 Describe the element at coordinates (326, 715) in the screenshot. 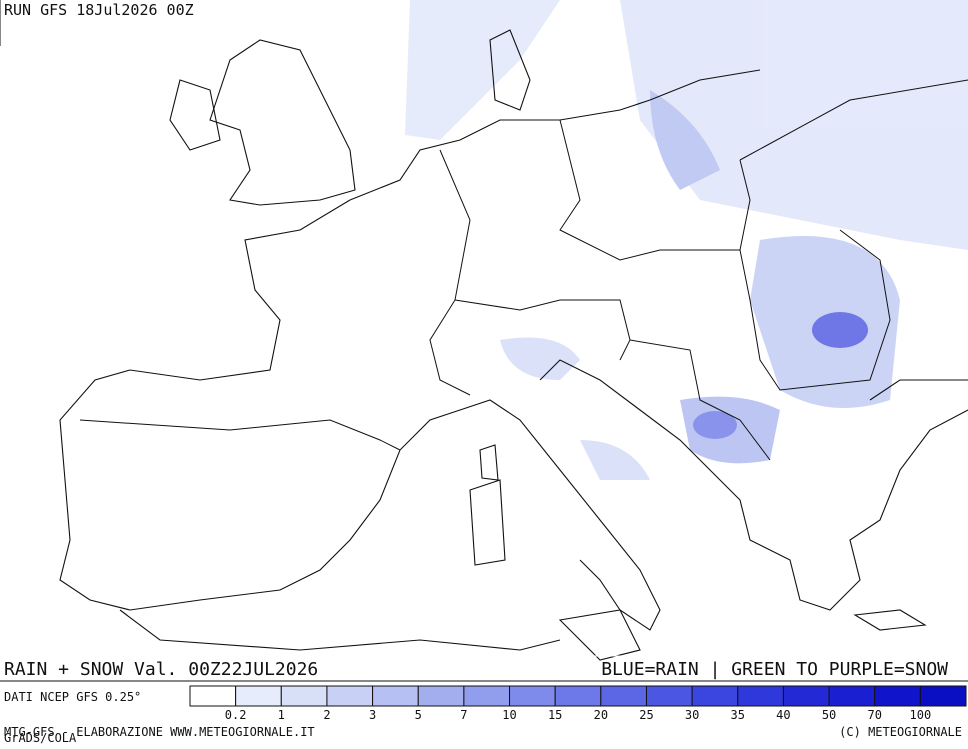

I see `colorbar-label: 2` at that location.